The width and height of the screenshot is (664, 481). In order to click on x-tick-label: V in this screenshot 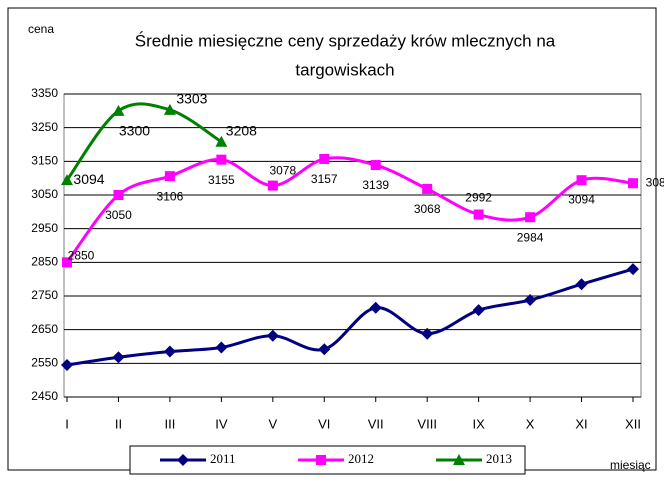, I will do `click(272, 423)`.